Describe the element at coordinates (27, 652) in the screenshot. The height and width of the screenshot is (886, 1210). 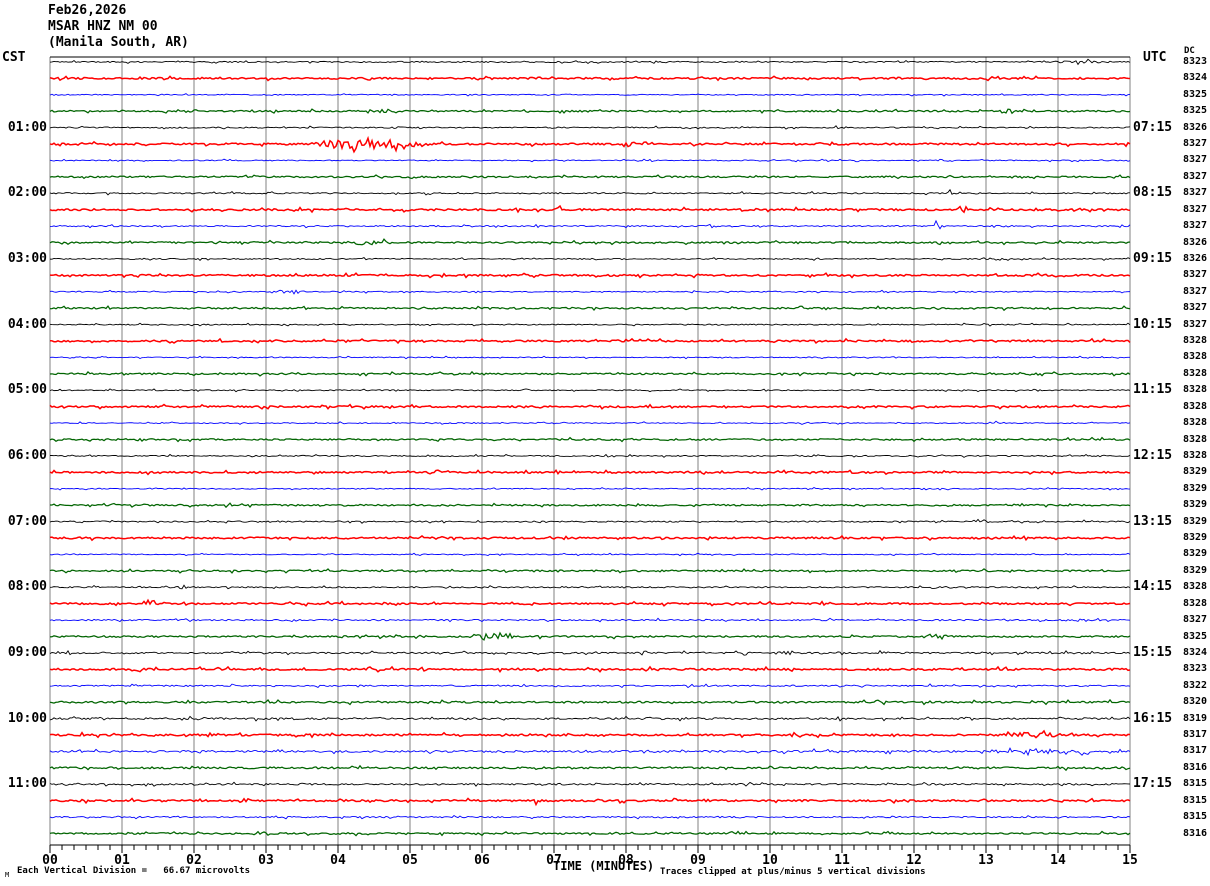
I see `left-time-label: 09:00` at that location.